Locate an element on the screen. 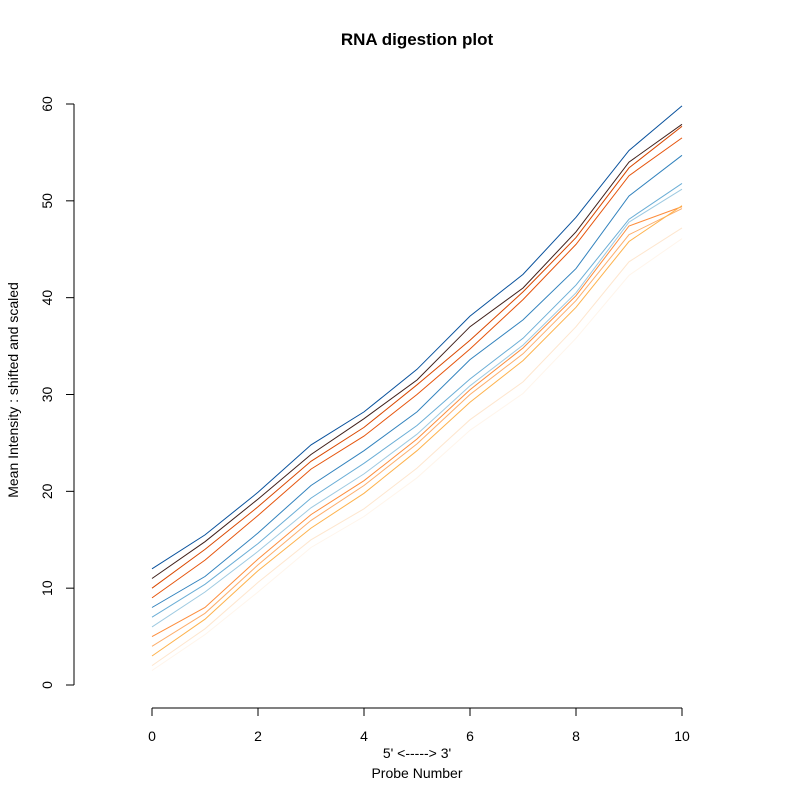  y-tick-label: 10 is located at coordinates (47, 588).